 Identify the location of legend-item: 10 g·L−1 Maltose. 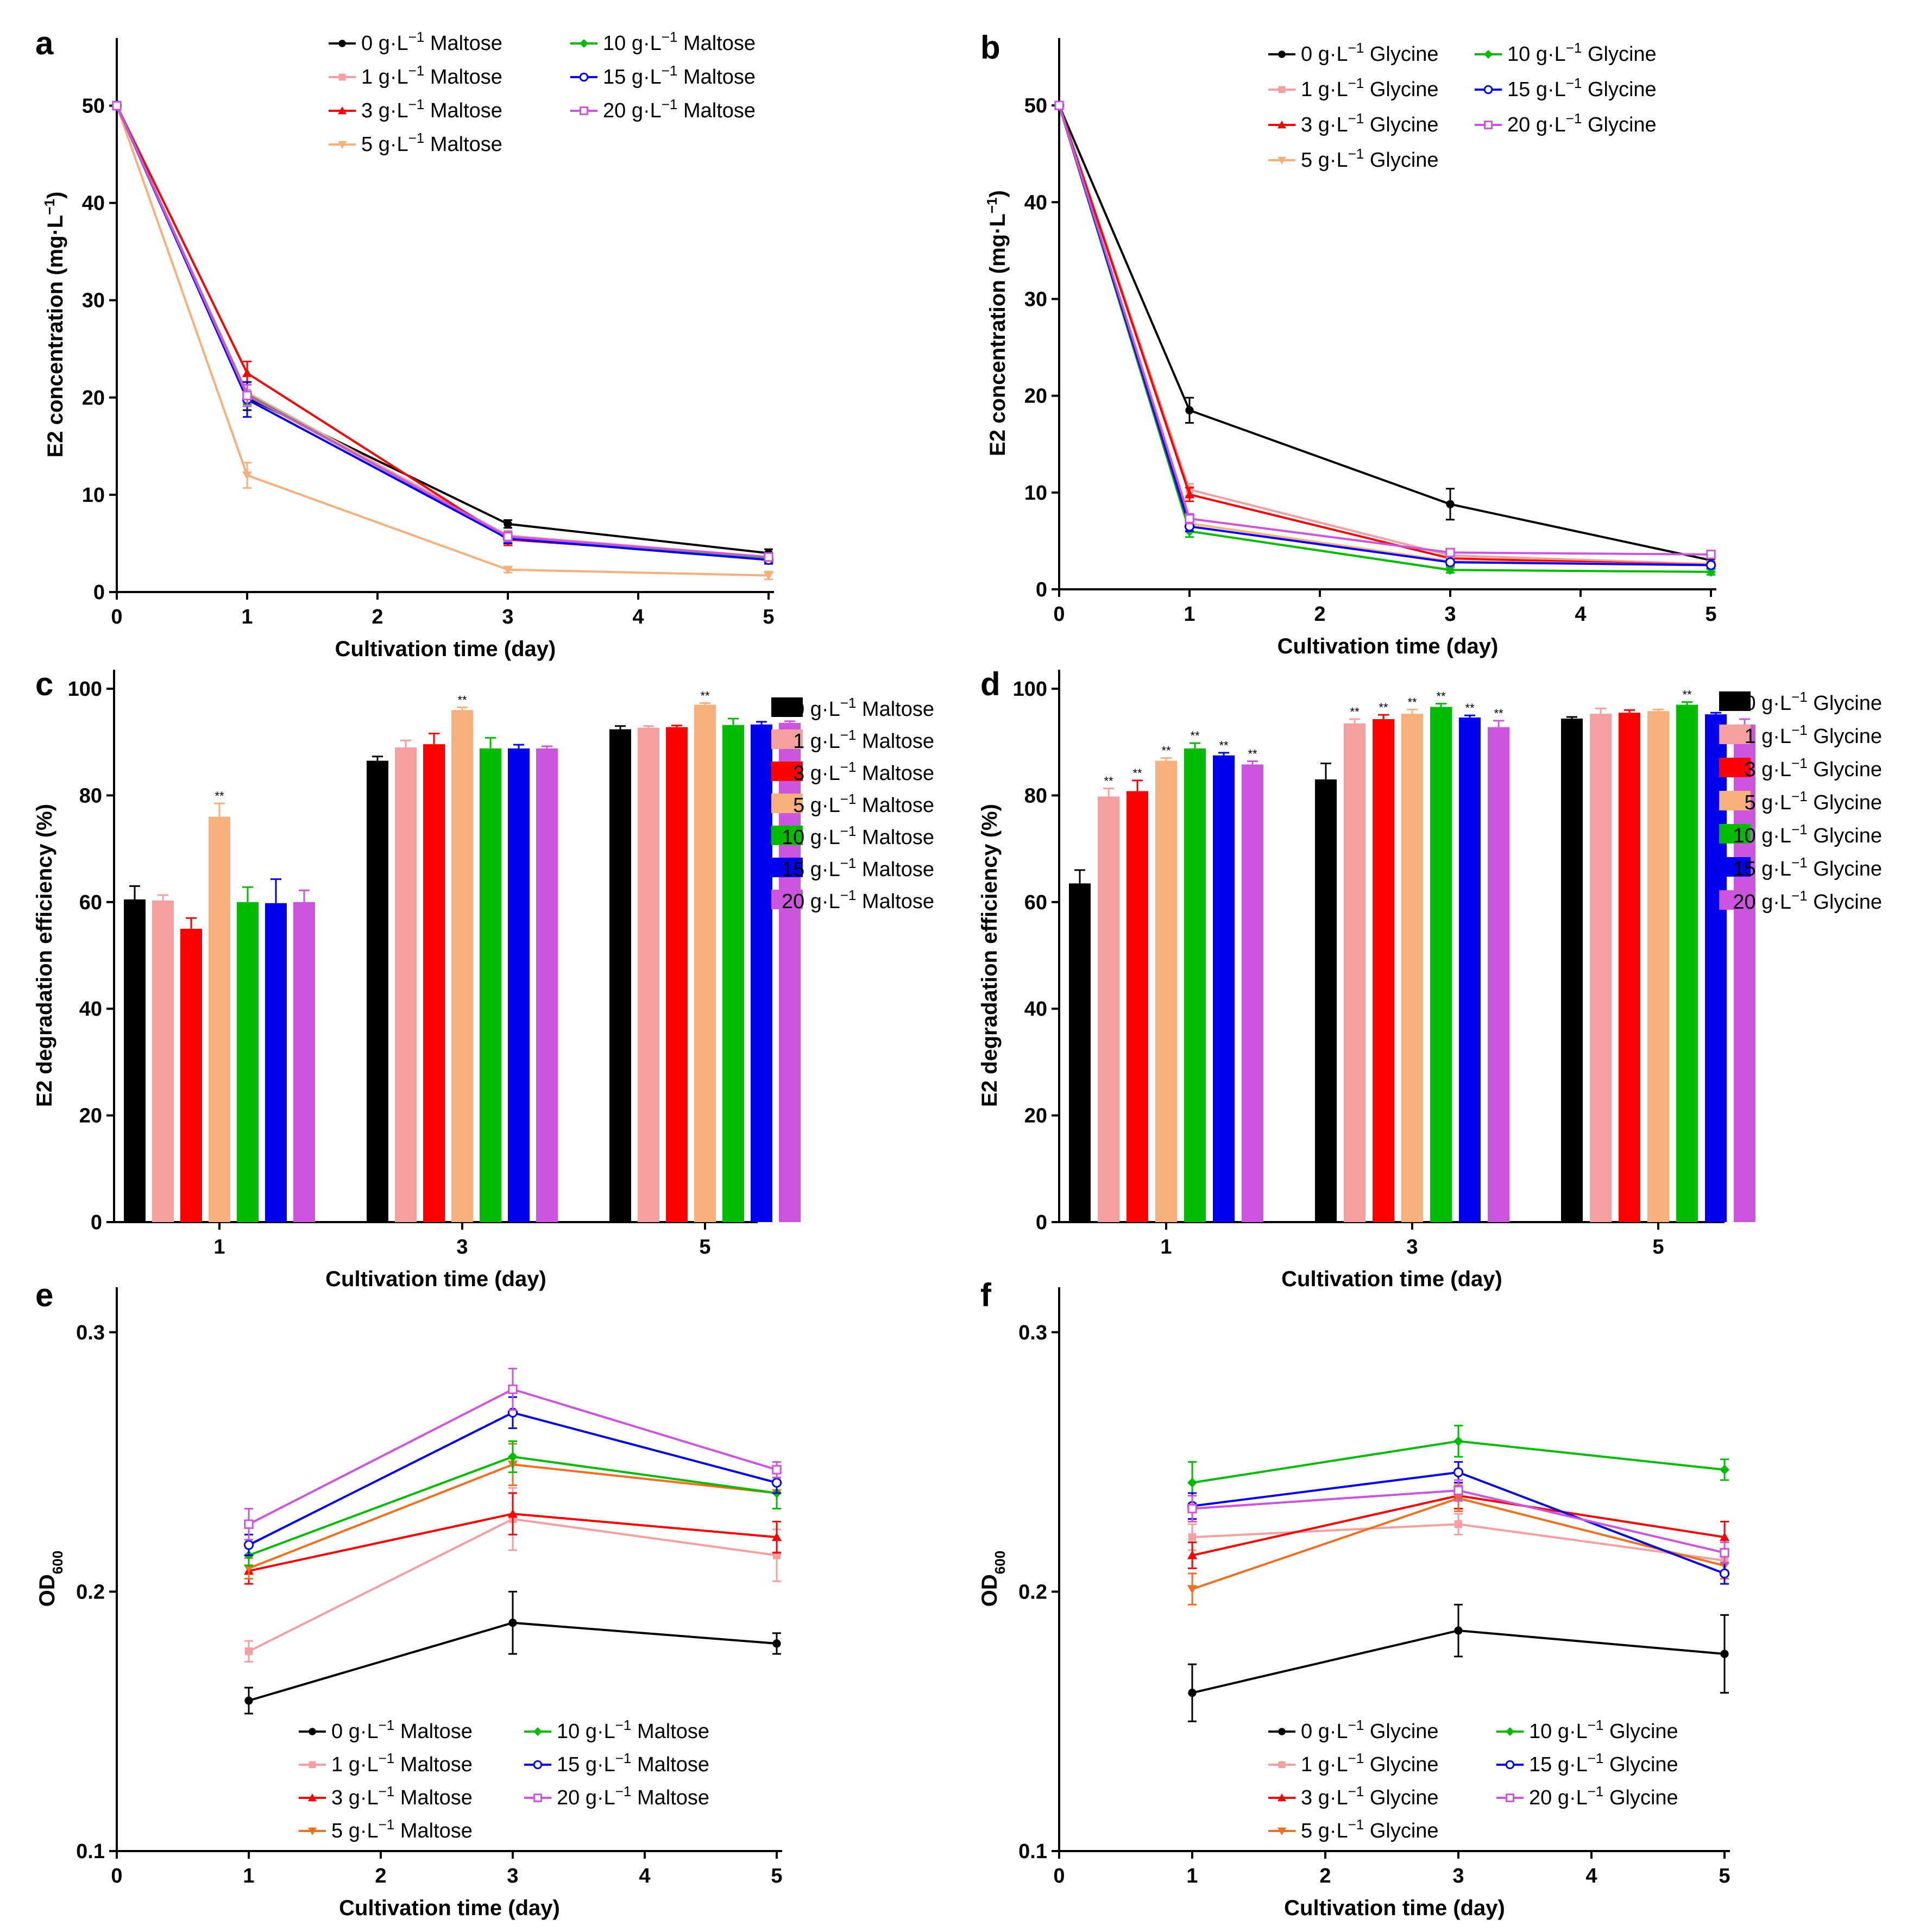
(663, 42).